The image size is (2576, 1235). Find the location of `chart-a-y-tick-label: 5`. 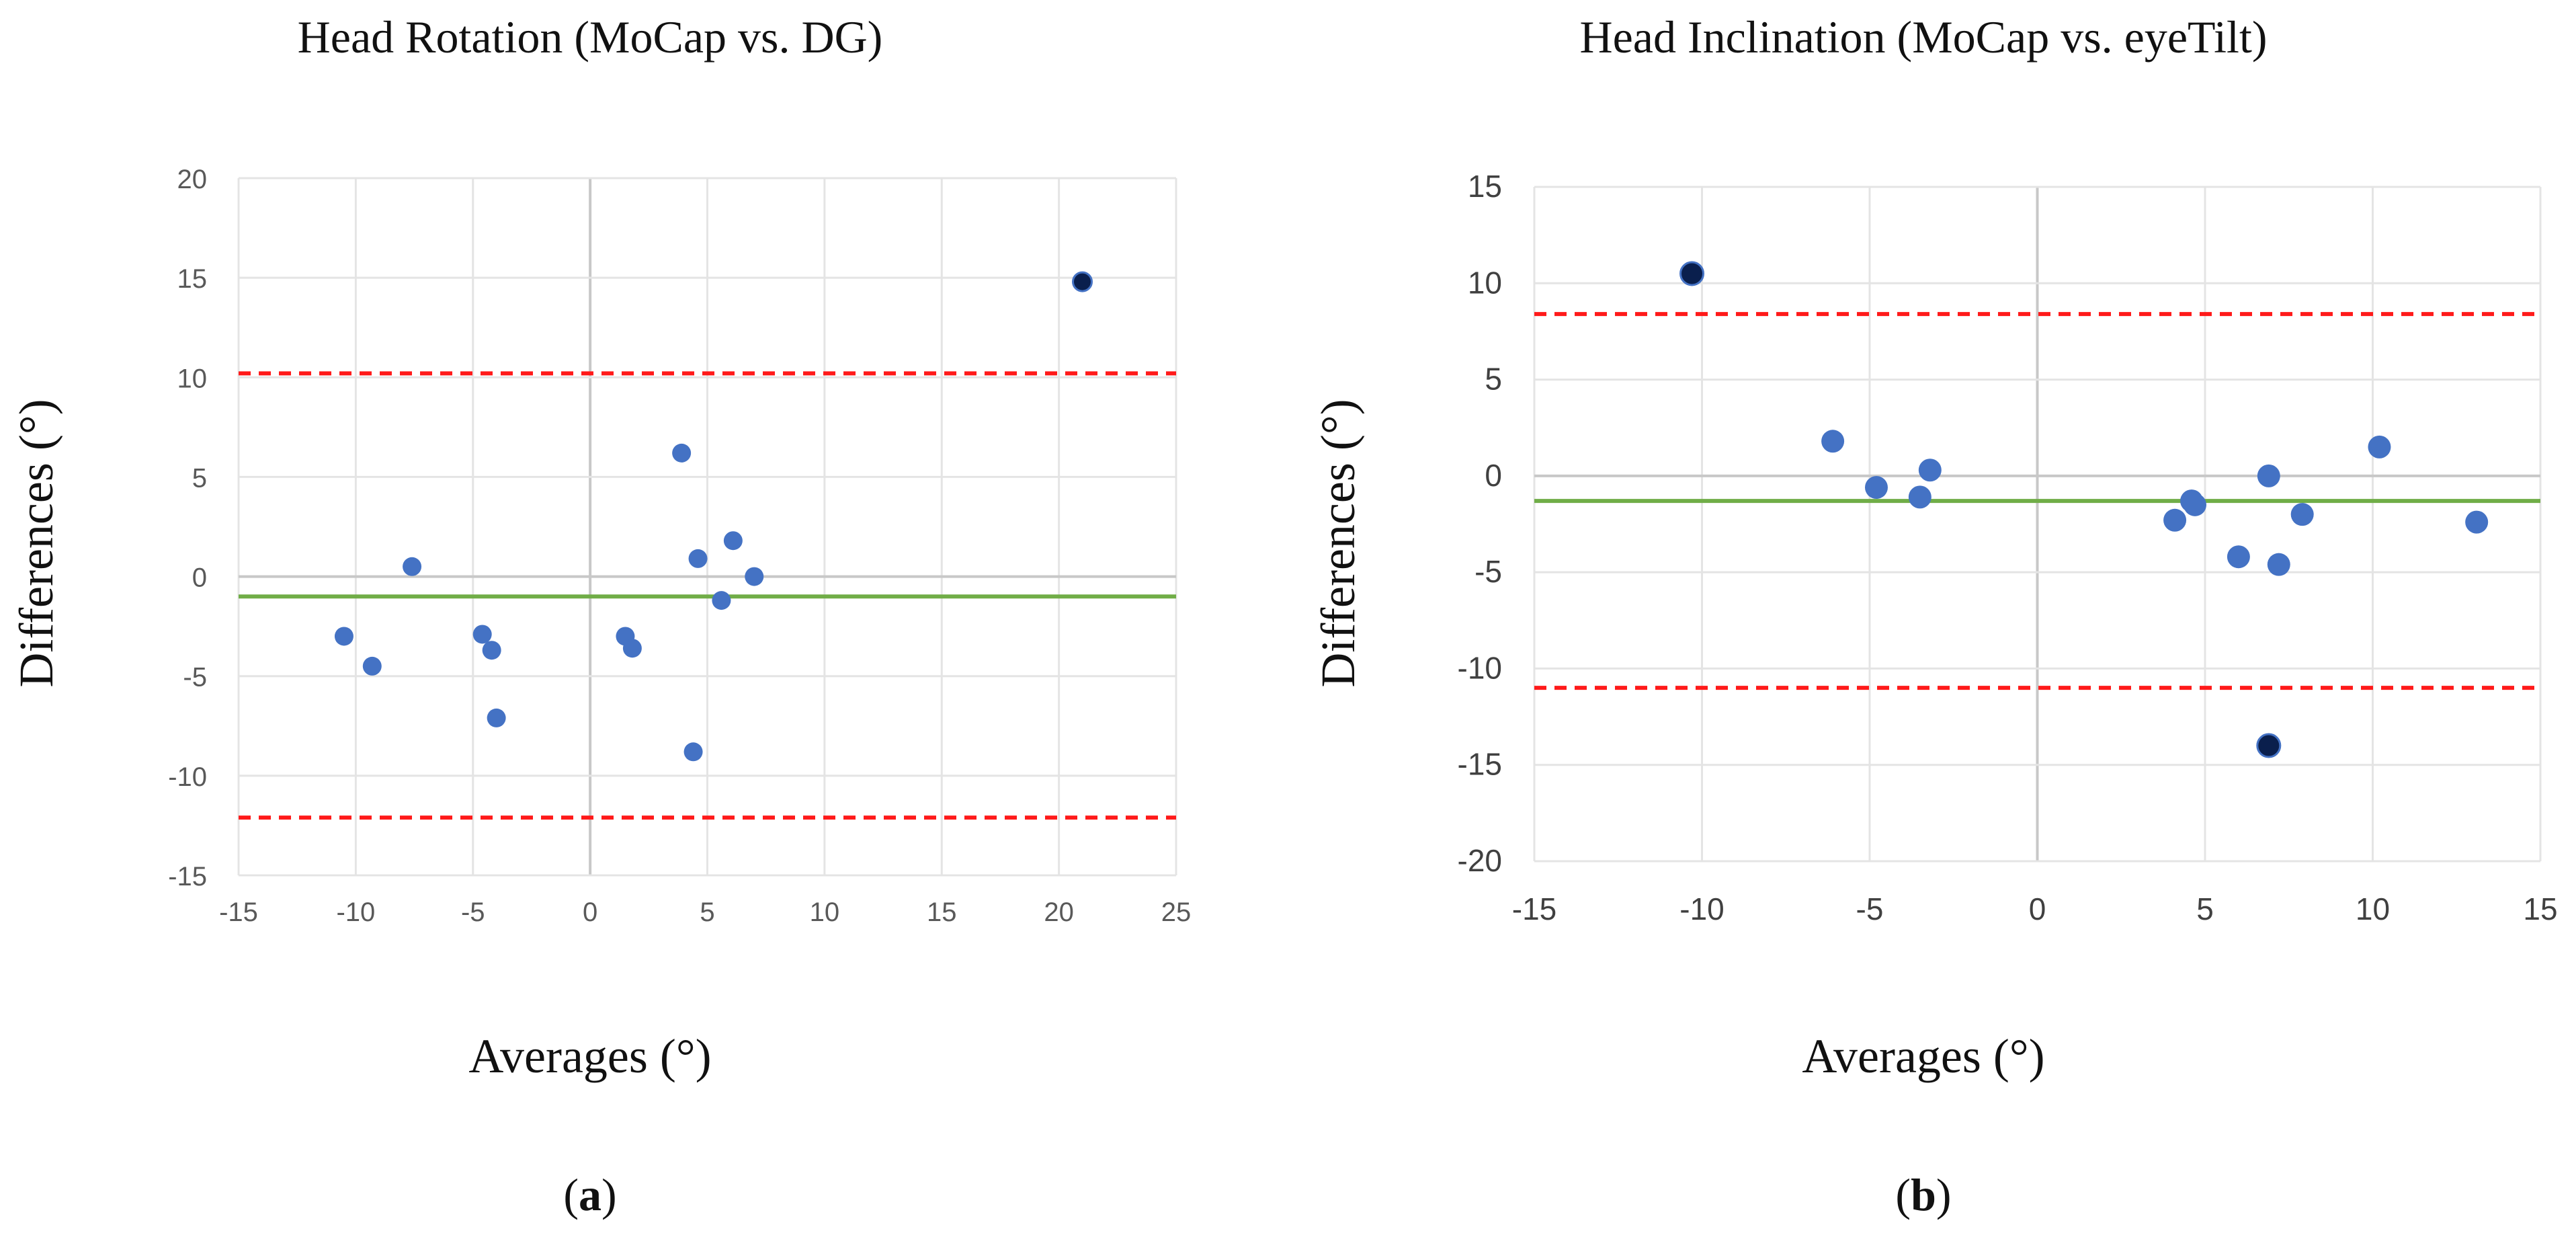

chart-a-y-tick-label: 5 is located at coordinates (199, 478).